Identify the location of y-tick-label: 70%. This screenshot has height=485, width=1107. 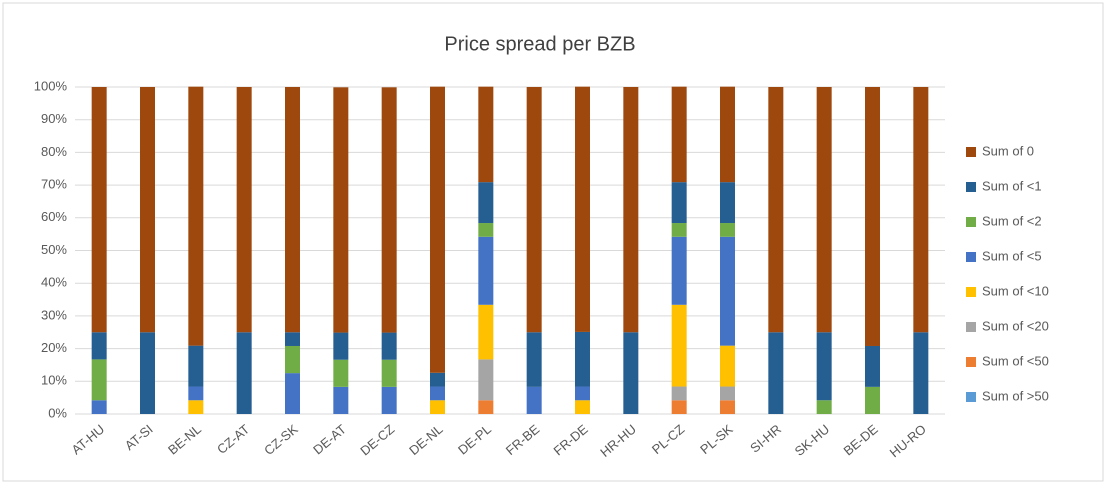
(54, 184).